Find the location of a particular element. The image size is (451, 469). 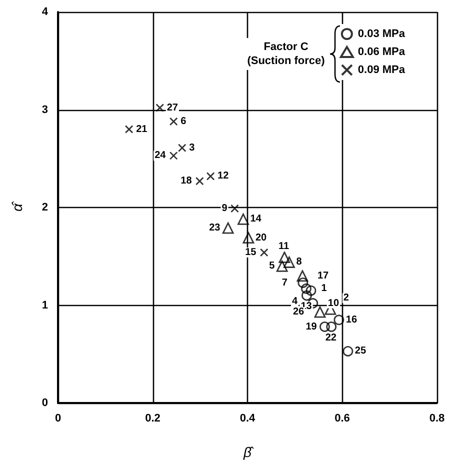

annotation: 18 is located at coordinates (186, 181).